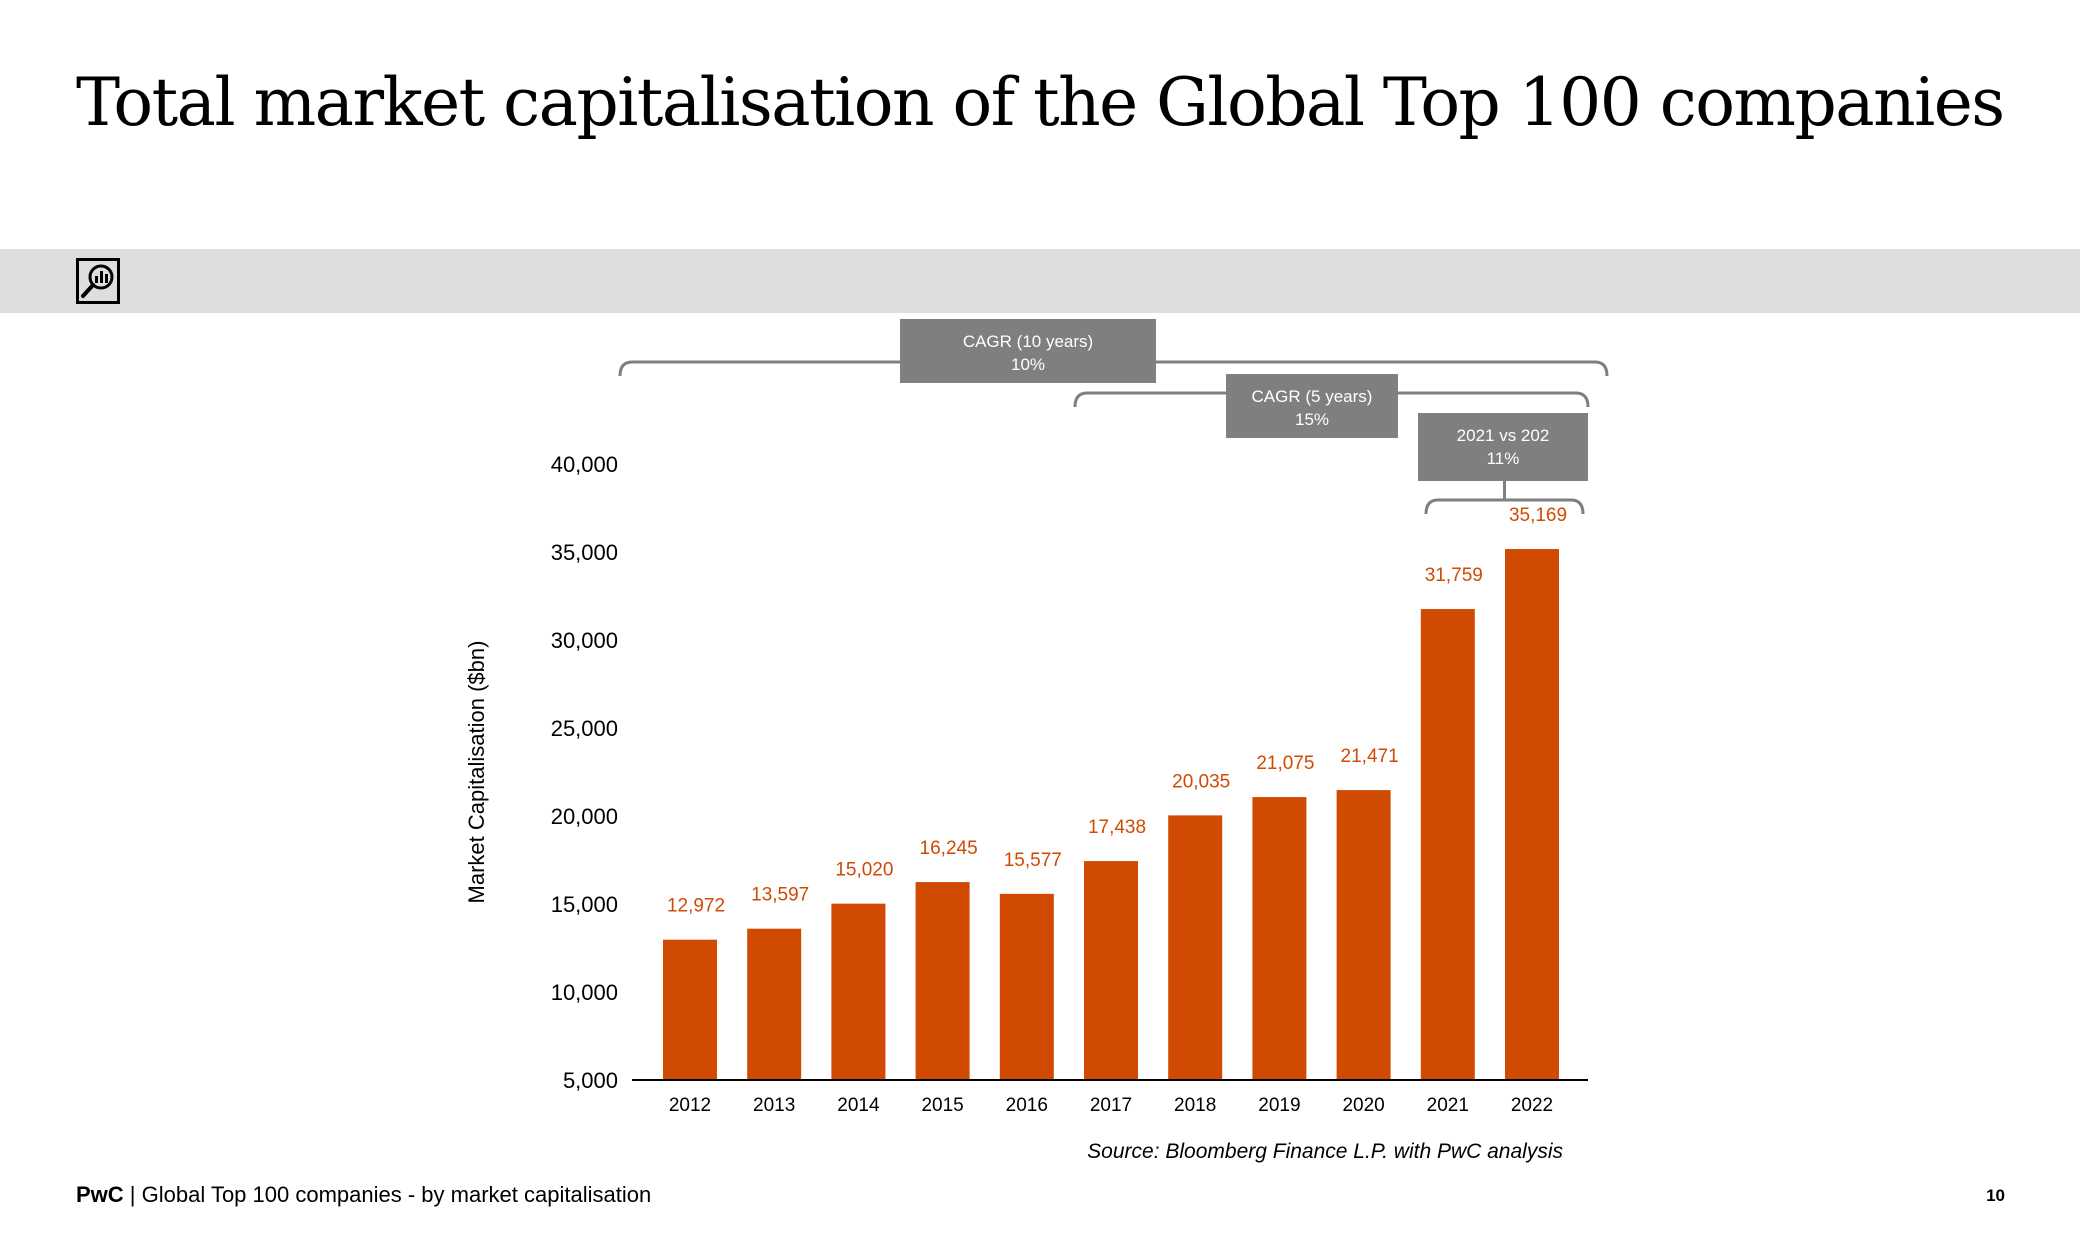  I want to click on bar-2019, so click(1279, 938).